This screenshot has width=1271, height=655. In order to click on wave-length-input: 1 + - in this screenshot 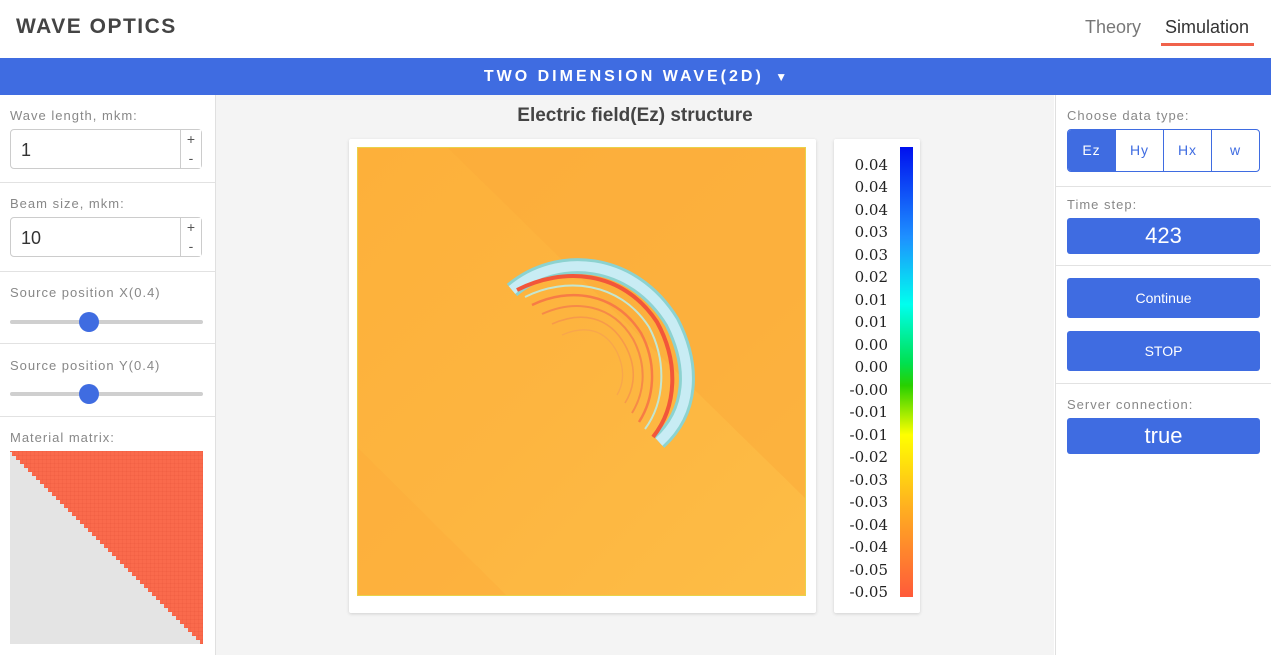, I will do `click(106, 149)`.